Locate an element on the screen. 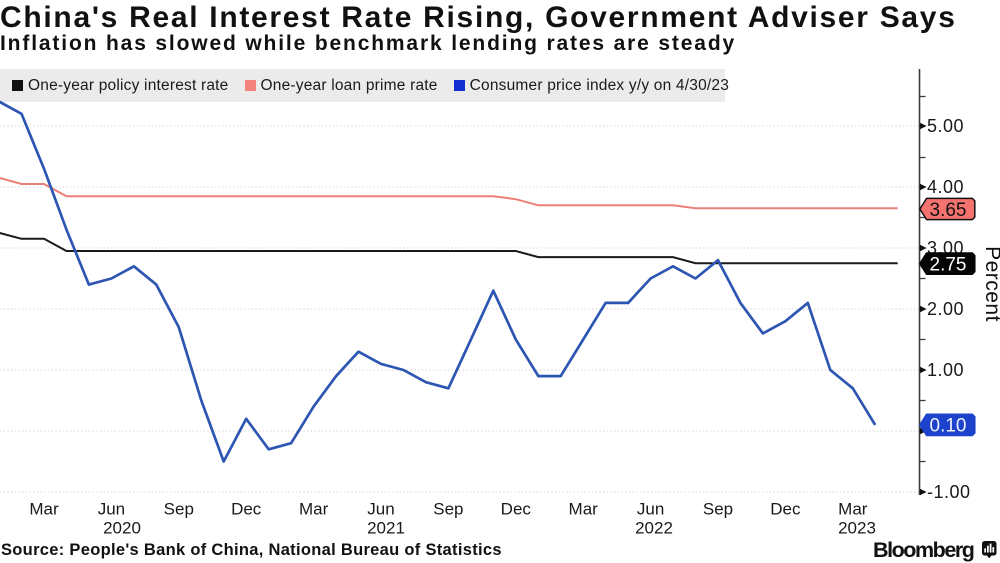  svg-text: 5.00 is located at coordinates (945, 126).